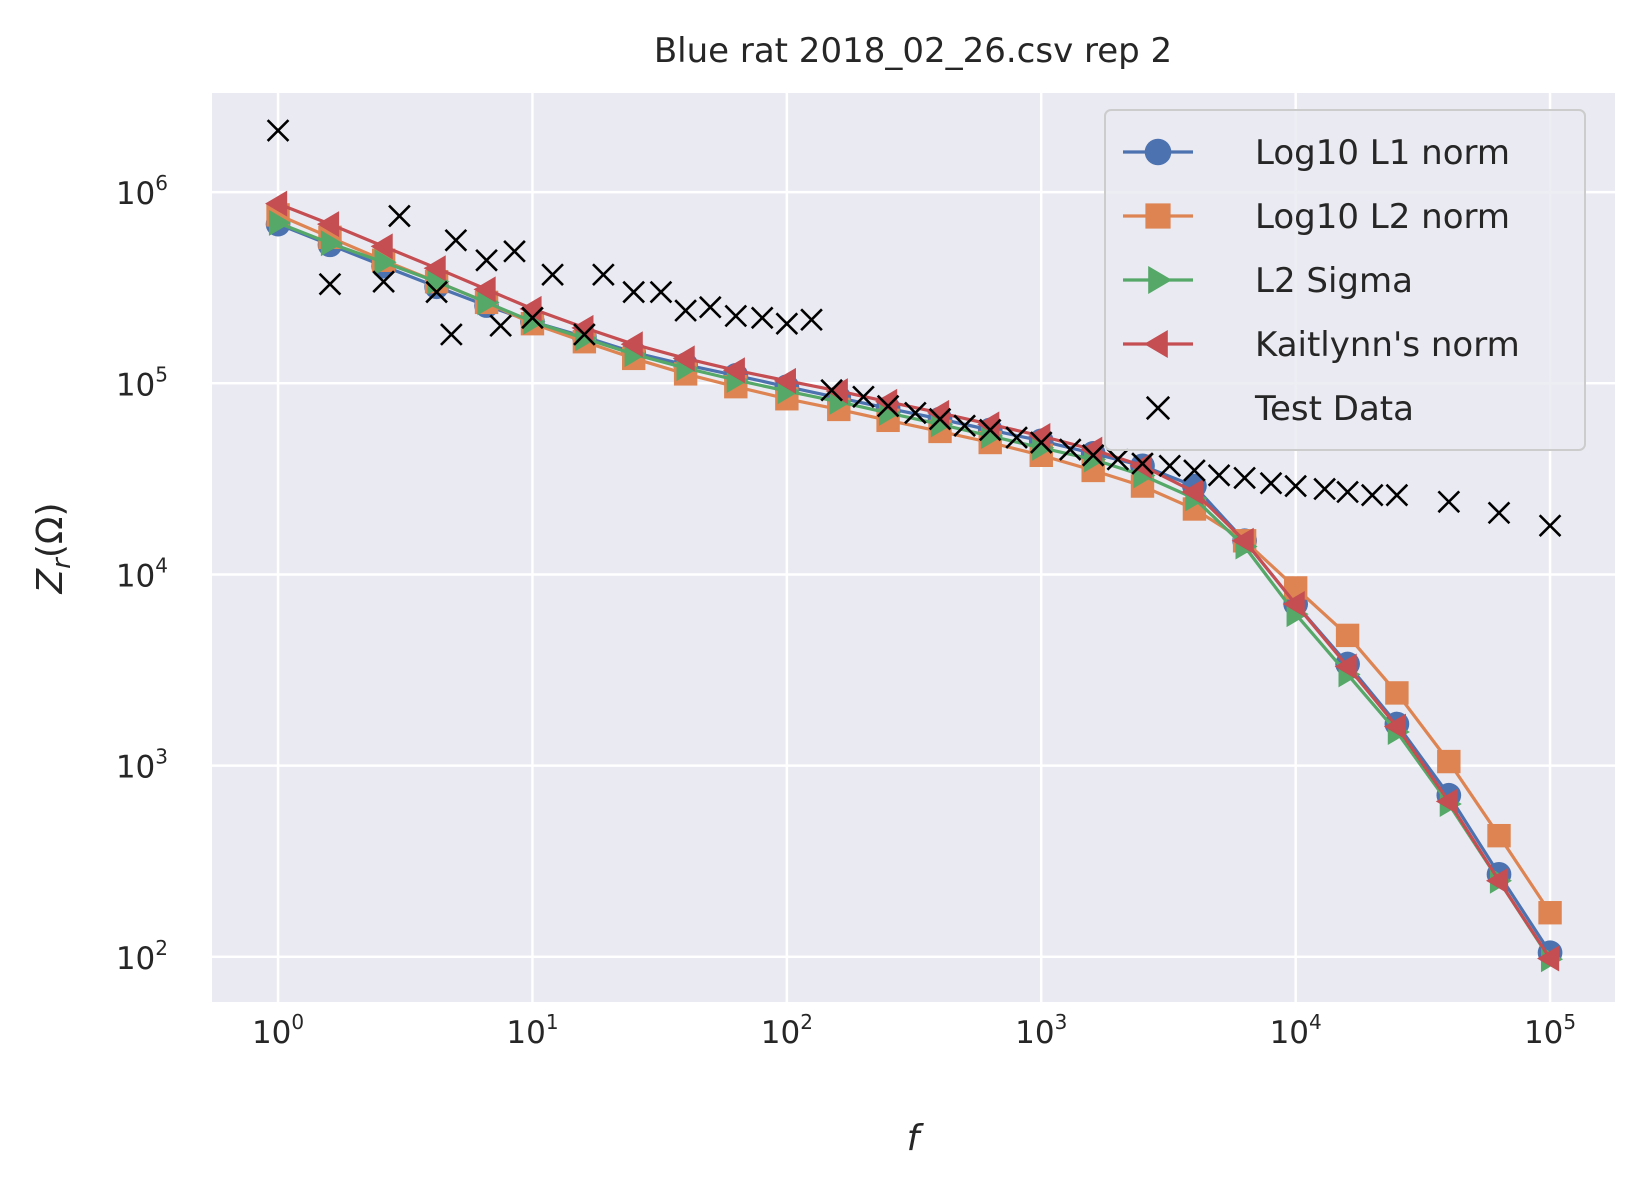 The image size is (1637, 1188). I want to click on x-tick-label: 10³, so click(1041, 1030).